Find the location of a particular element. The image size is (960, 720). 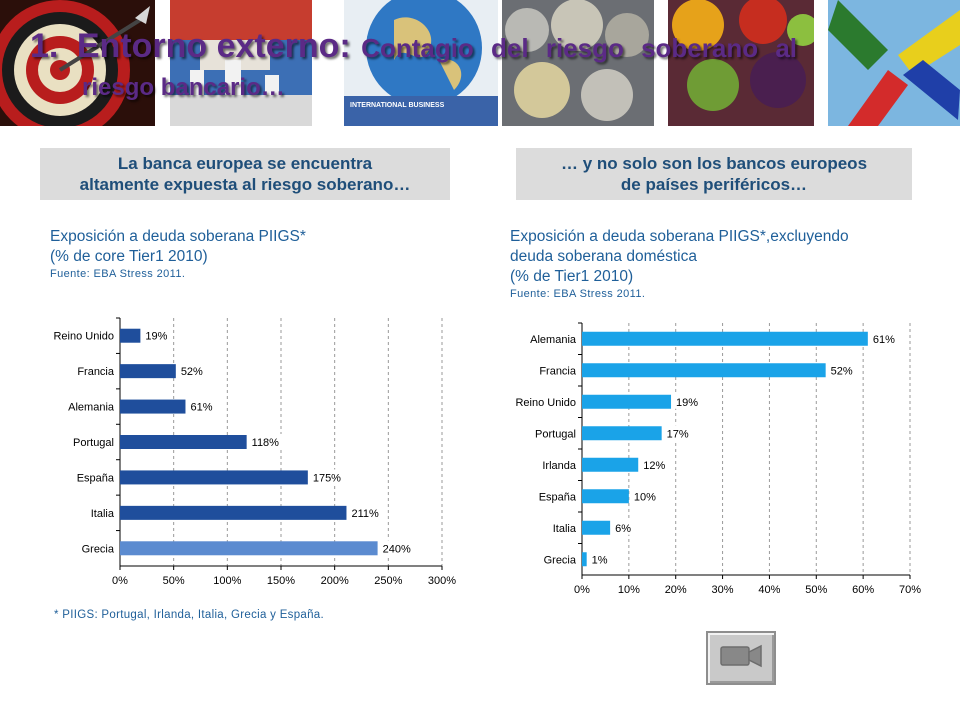

right-chart-category-label: Italia is located at coordinates (565, 529).